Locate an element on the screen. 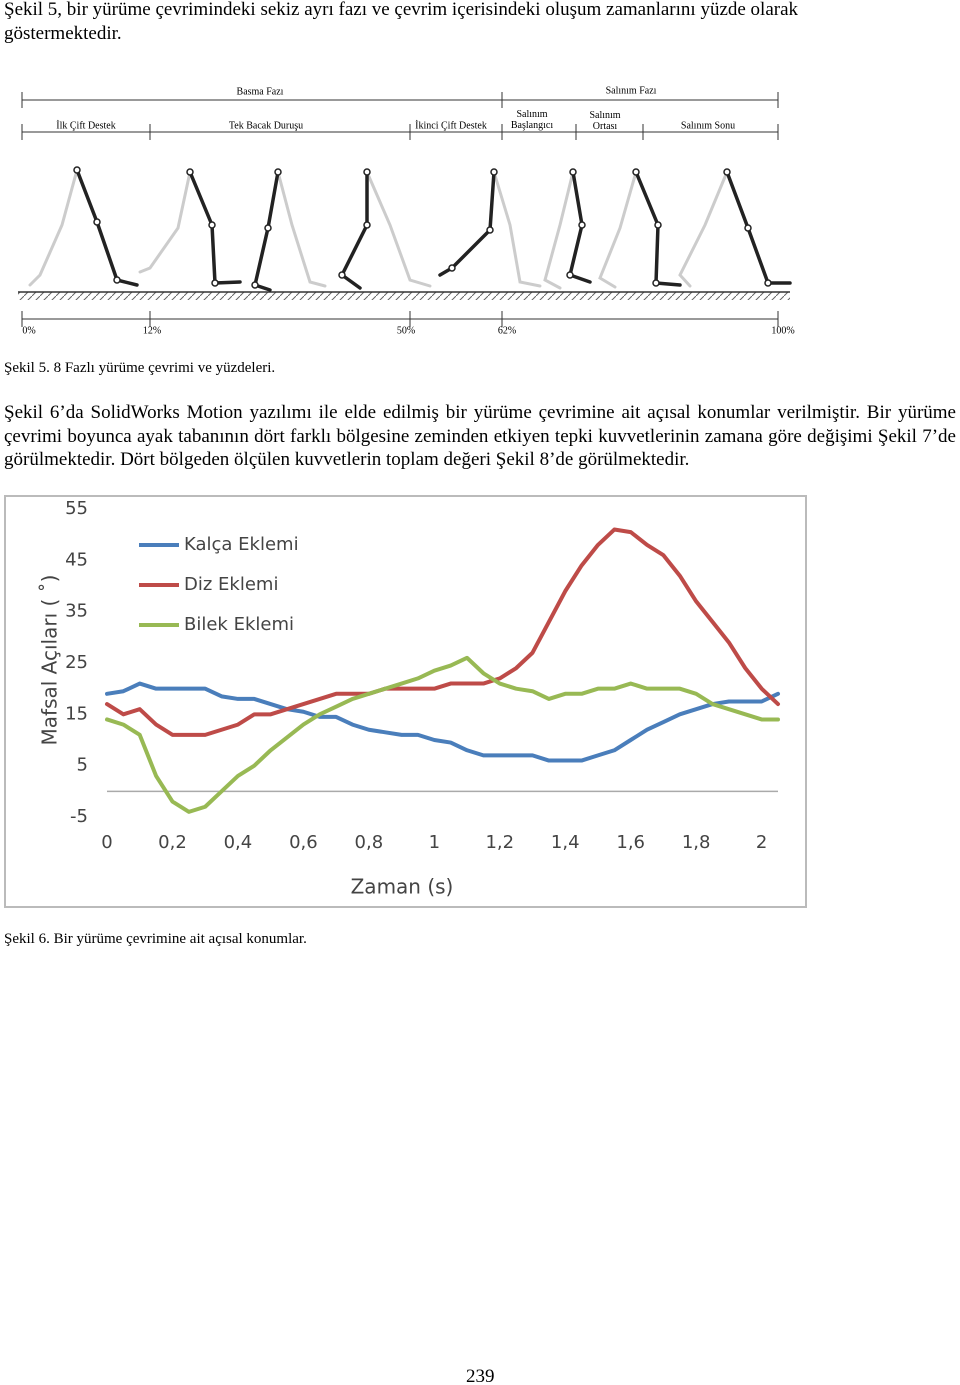 Image resolution: width=960 pixels, height=1385 pixels. x-tick-label: 0 is located at coordinates (106, 842).